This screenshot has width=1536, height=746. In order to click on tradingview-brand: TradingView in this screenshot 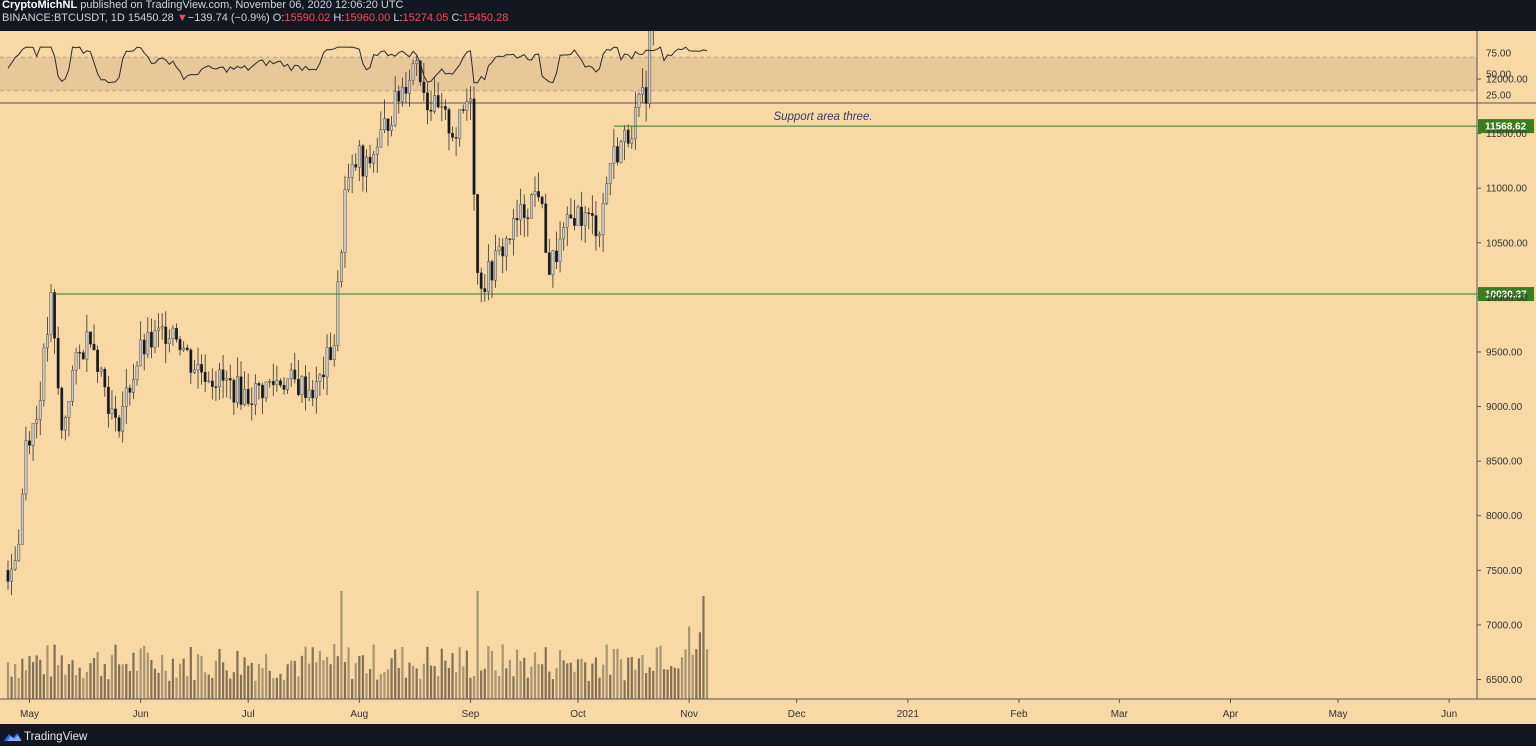, I will do `click(56, 737)`.